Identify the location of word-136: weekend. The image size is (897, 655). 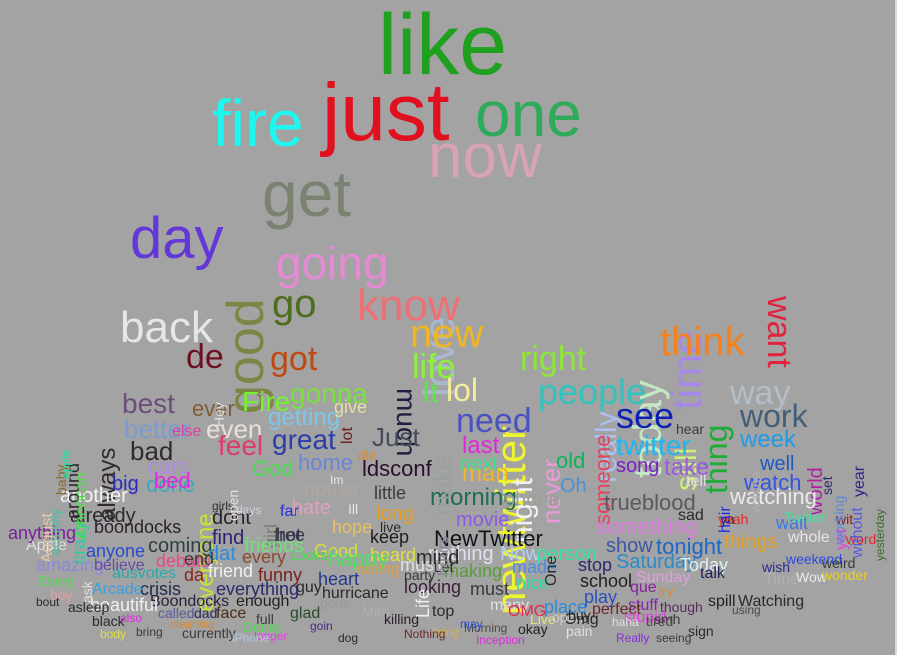
(814, 559).